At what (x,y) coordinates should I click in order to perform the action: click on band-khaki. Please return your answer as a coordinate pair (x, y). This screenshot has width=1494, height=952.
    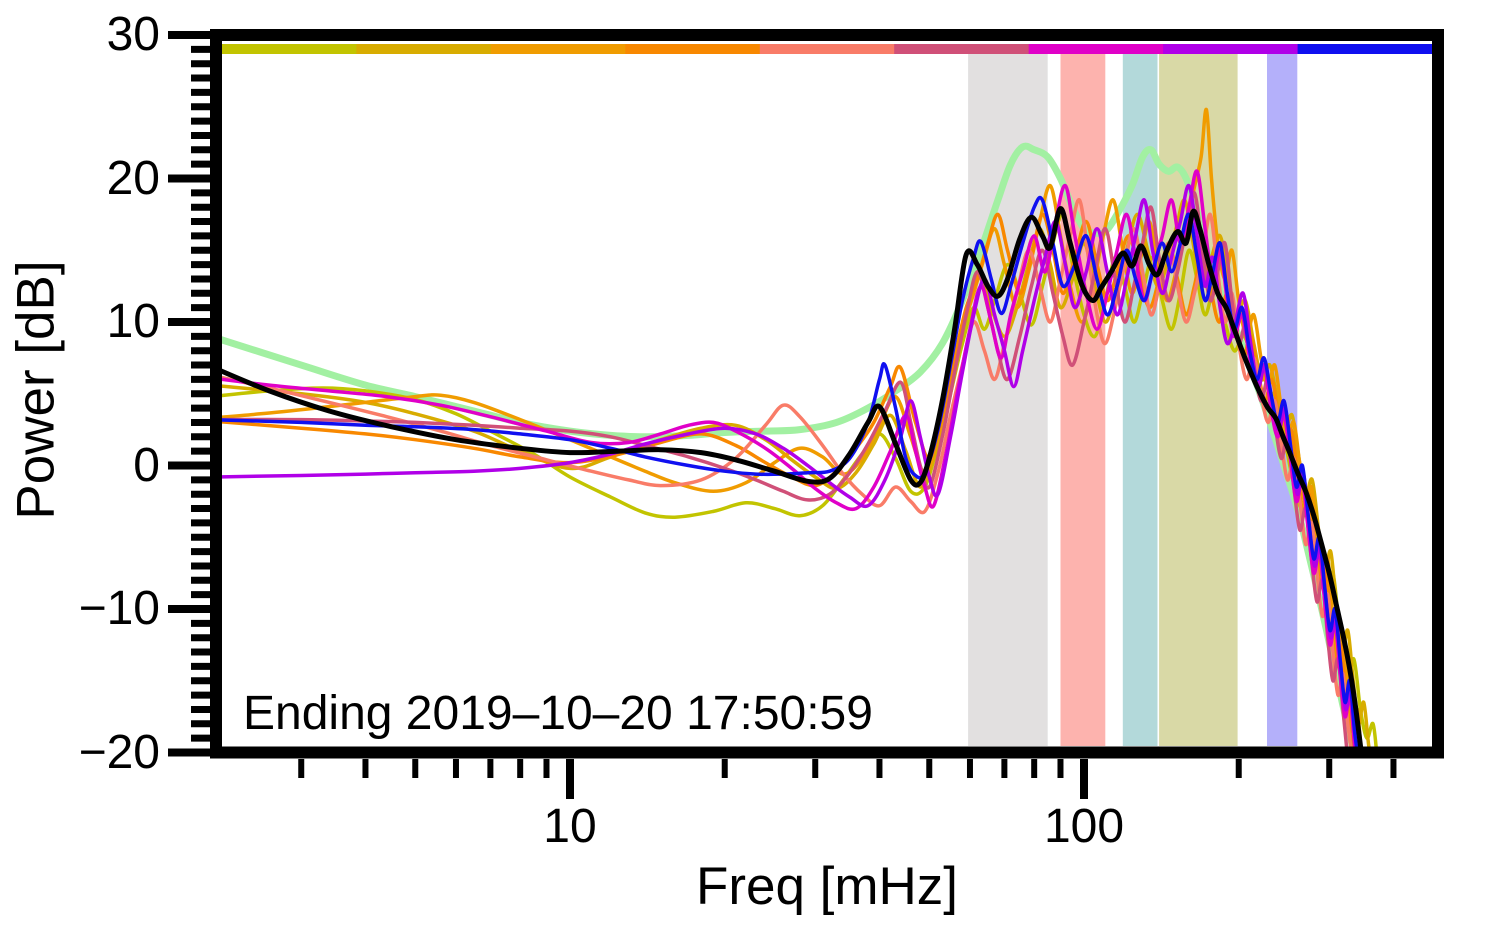
    Looking at the image, I should click on (1198, 400).